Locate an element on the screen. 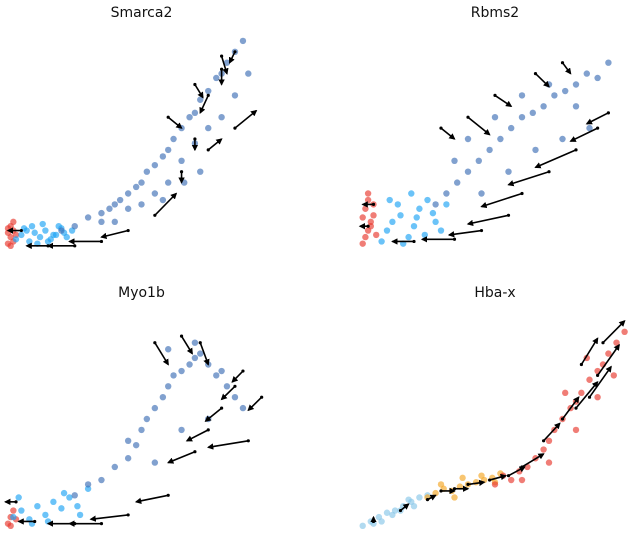 The height and width of the screenshot is (542, 635). panel-title: Hba-x is located at coordinates (494, 293).